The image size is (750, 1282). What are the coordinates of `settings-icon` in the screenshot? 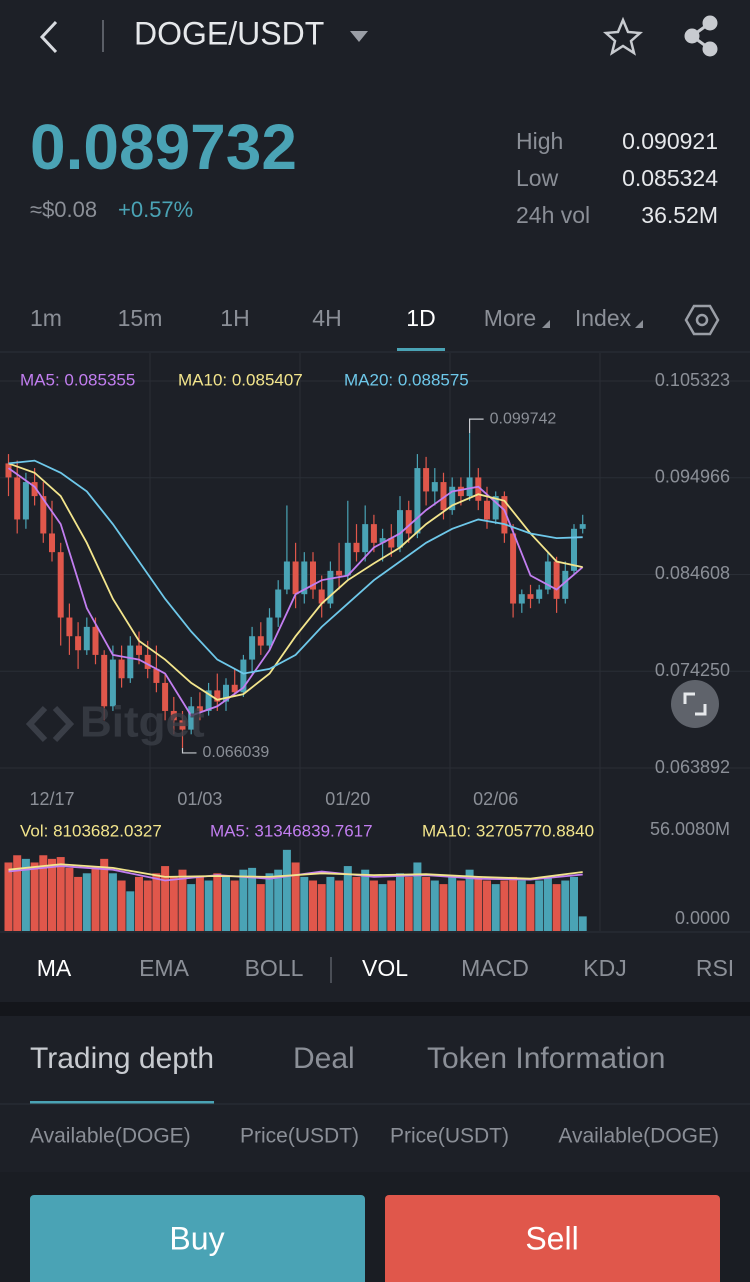 It's located at (702, 320).